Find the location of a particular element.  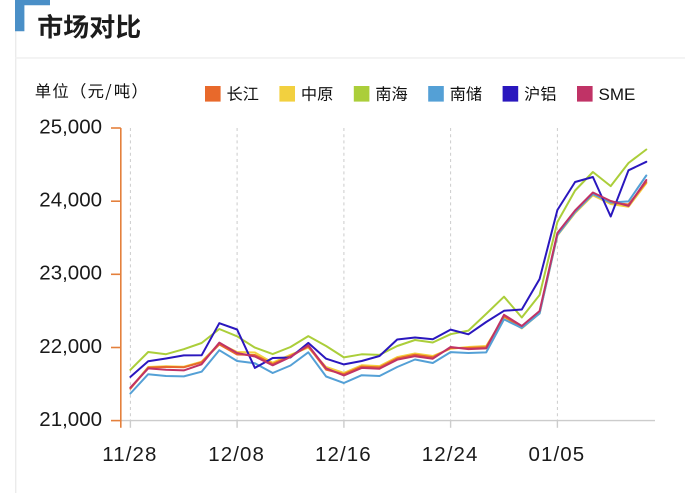

svg-text: 01/05 is located at coordinates (556, 454).